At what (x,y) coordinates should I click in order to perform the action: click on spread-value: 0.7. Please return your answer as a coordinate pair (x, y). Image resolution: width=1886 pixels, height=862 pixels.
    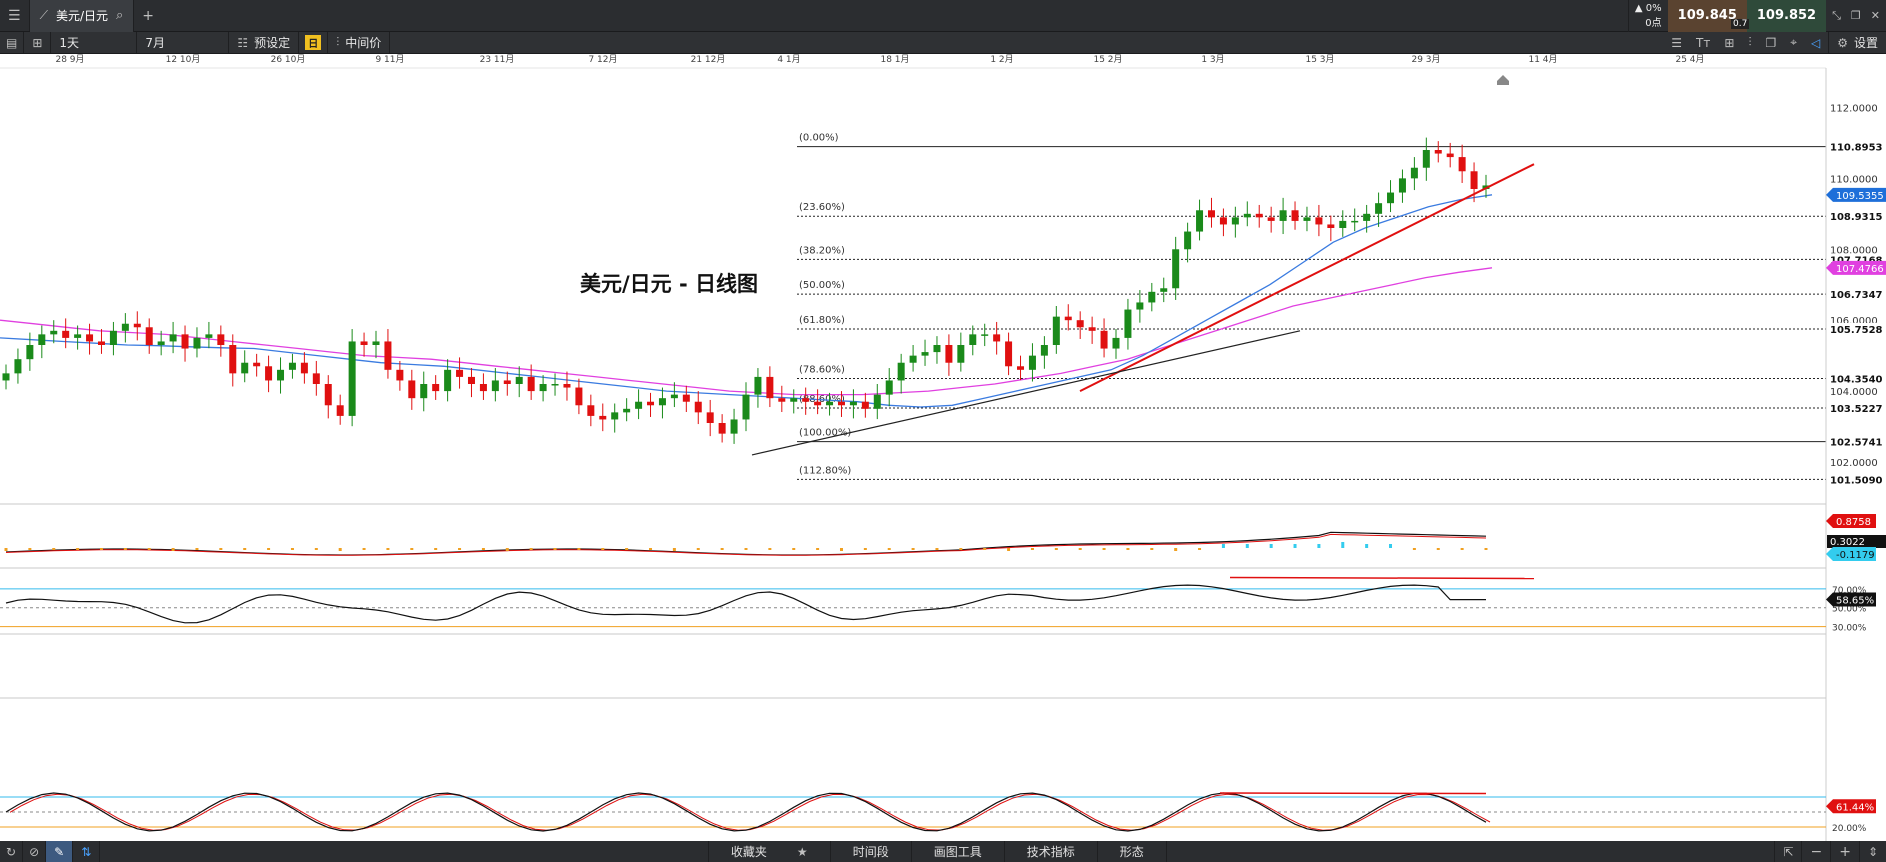
    Looking at the image, I should click on (1740, 24).